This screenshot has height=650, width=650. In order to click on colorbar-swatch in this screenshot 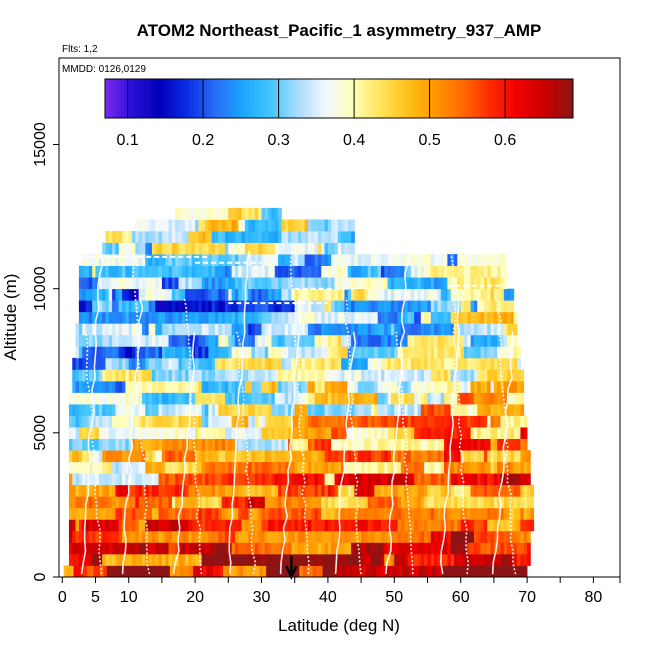, I will do `click(368, 98)`.